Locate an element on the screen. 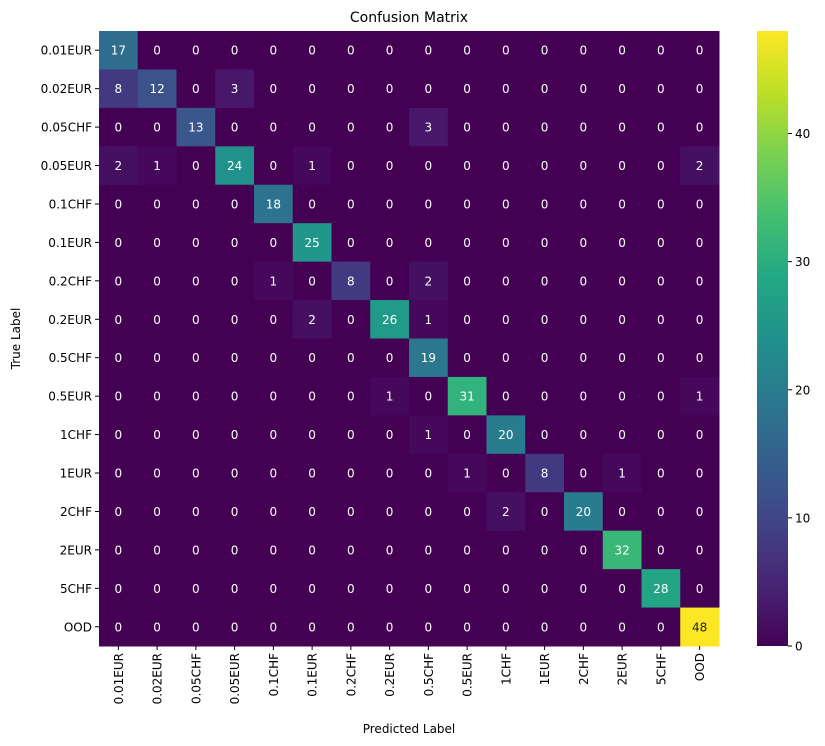  y-tick-label: 5CHF is located at coordinates (76, 589).